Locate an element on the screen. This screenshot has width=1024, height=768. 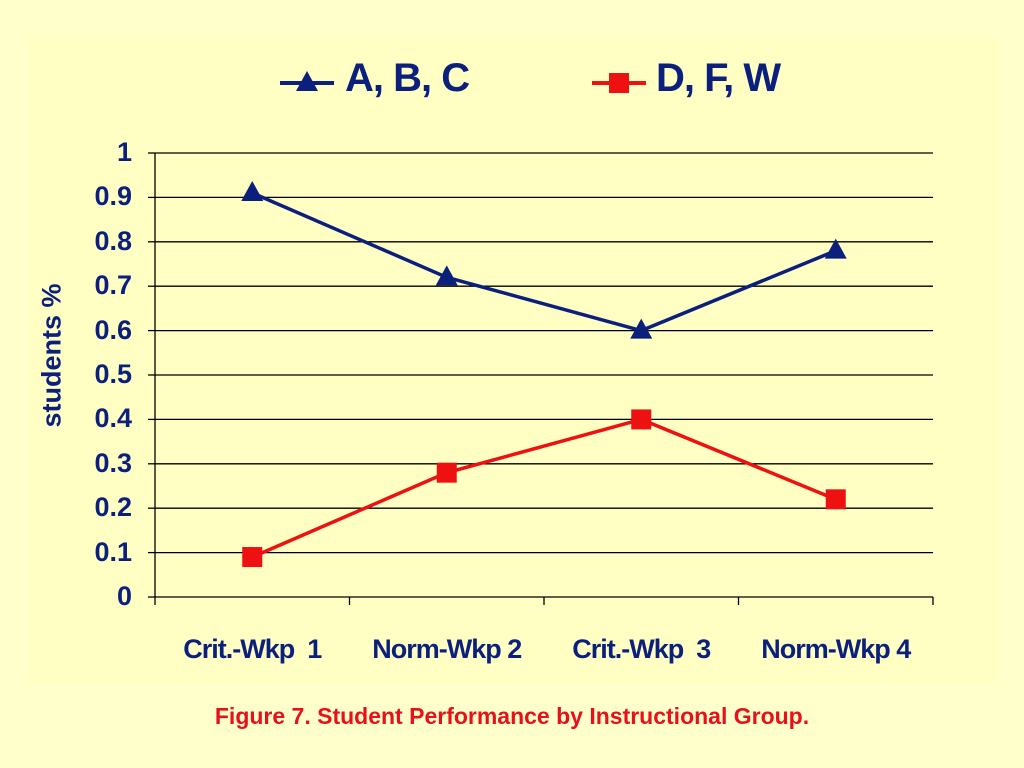
legend-marker-triangle is located at coordinates (307, 81).